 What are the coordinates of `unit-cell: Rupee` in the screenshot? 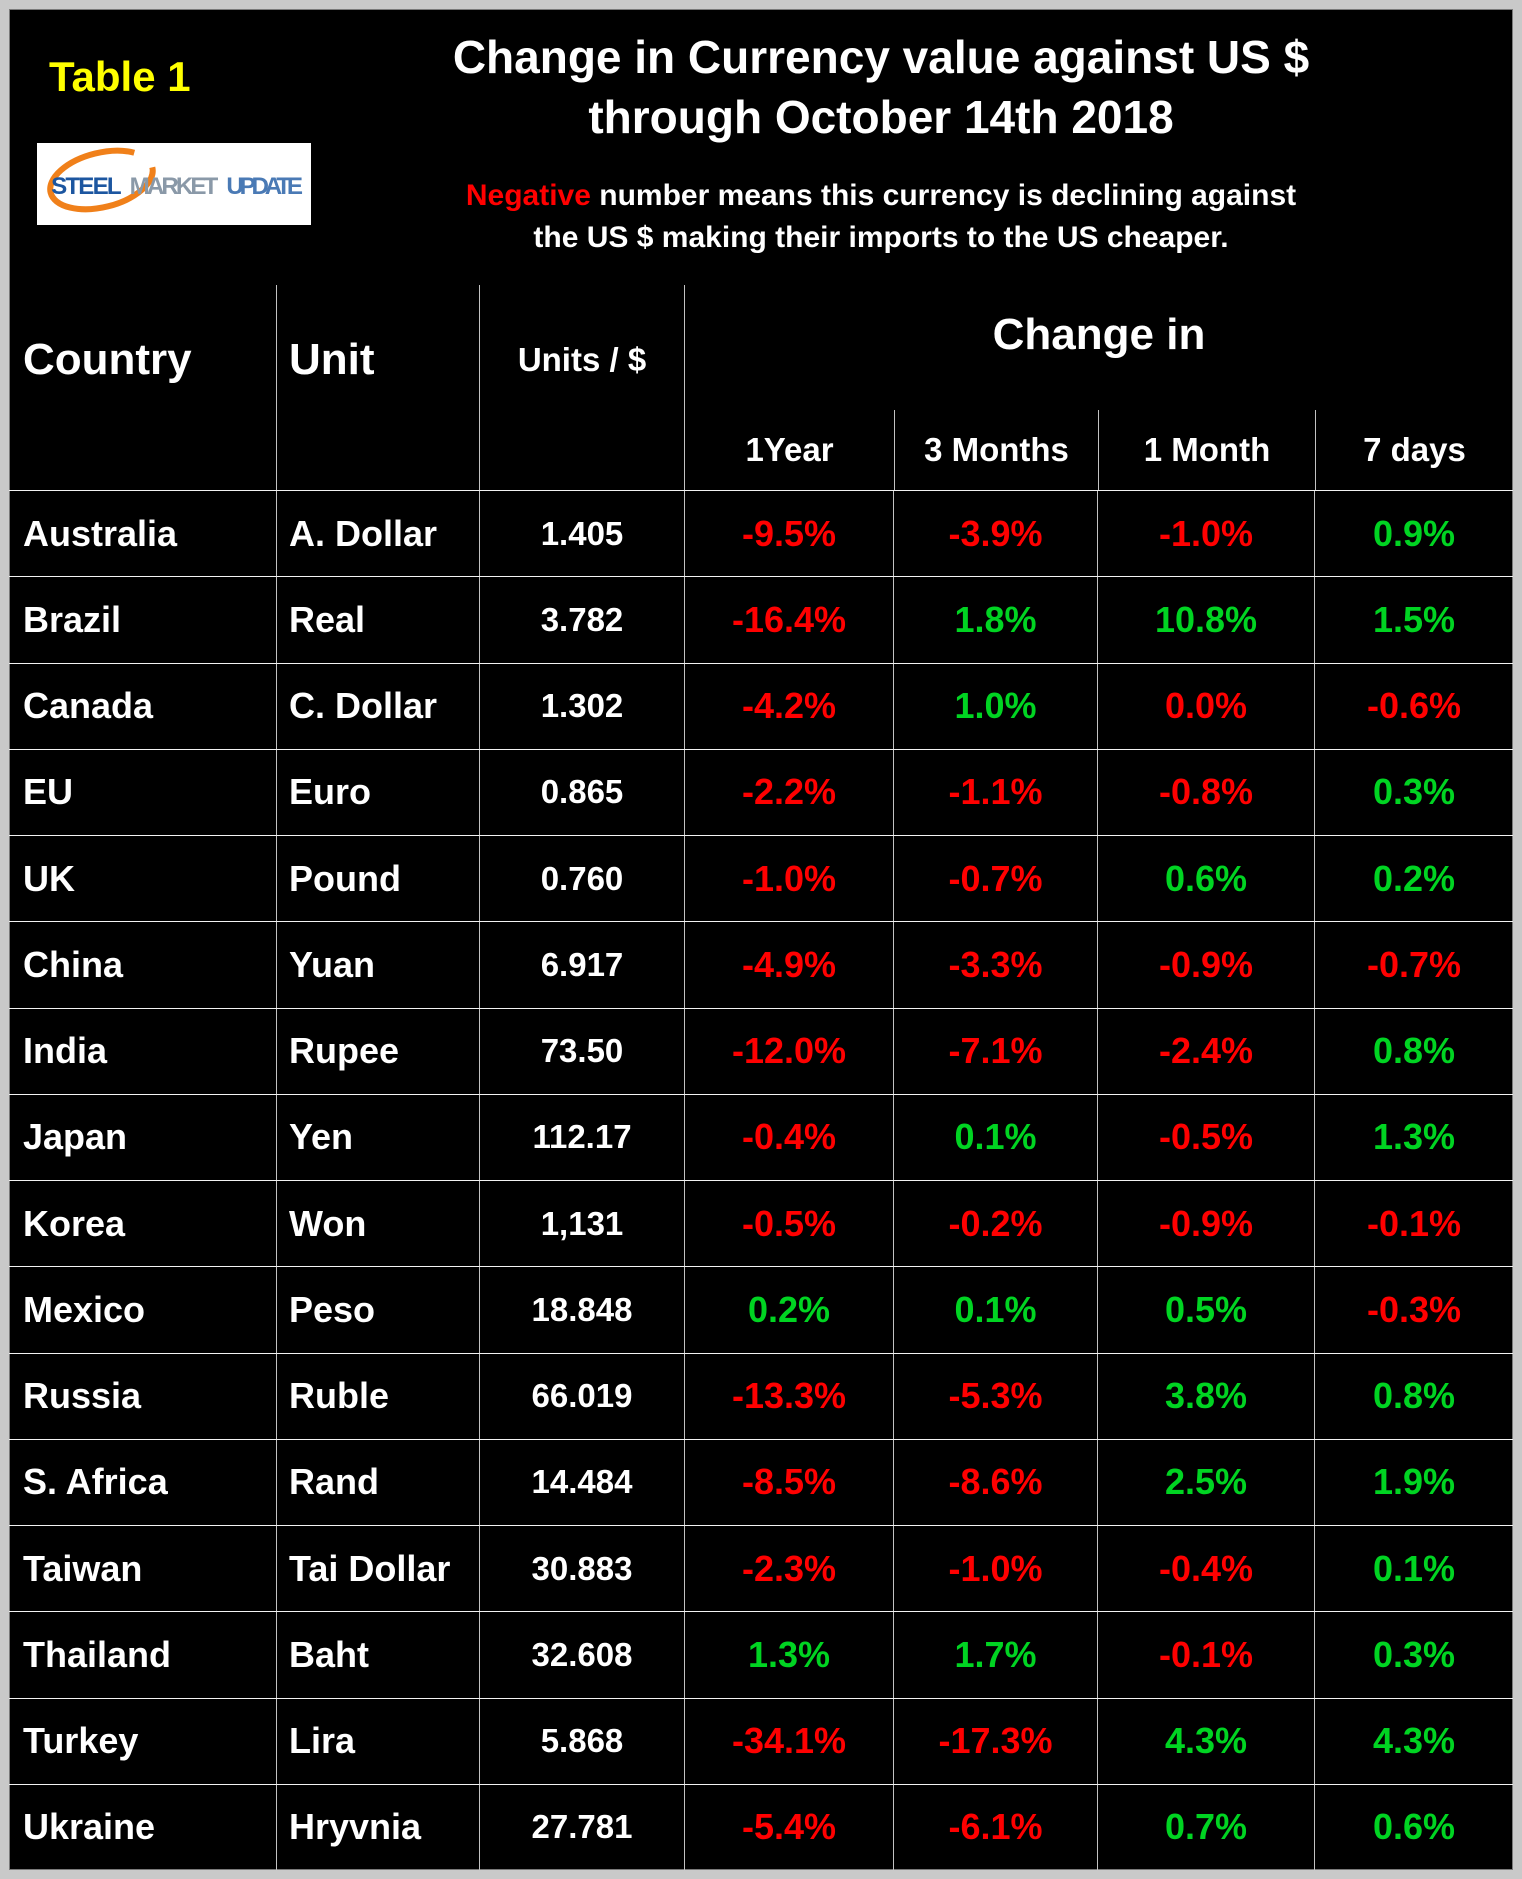 It's located at (378, 1051).